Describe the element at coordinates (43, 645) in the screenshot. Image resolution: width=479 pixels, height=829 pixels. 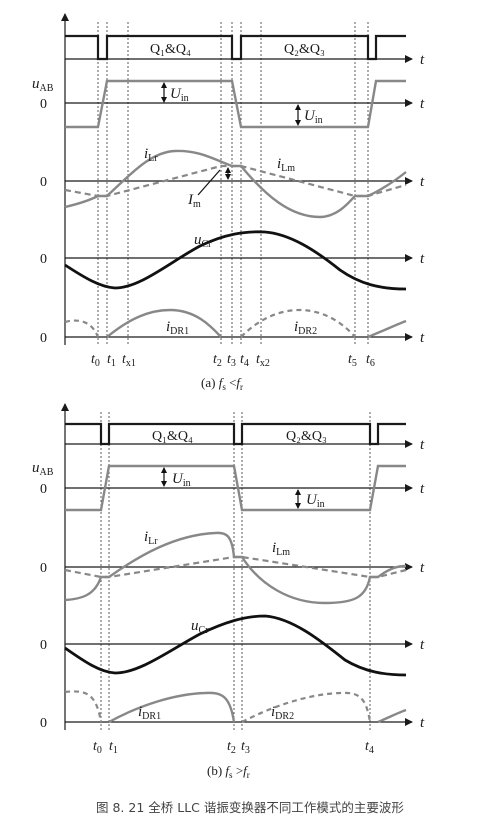
I see `panel-b-ucr-zero: 0` at that location.